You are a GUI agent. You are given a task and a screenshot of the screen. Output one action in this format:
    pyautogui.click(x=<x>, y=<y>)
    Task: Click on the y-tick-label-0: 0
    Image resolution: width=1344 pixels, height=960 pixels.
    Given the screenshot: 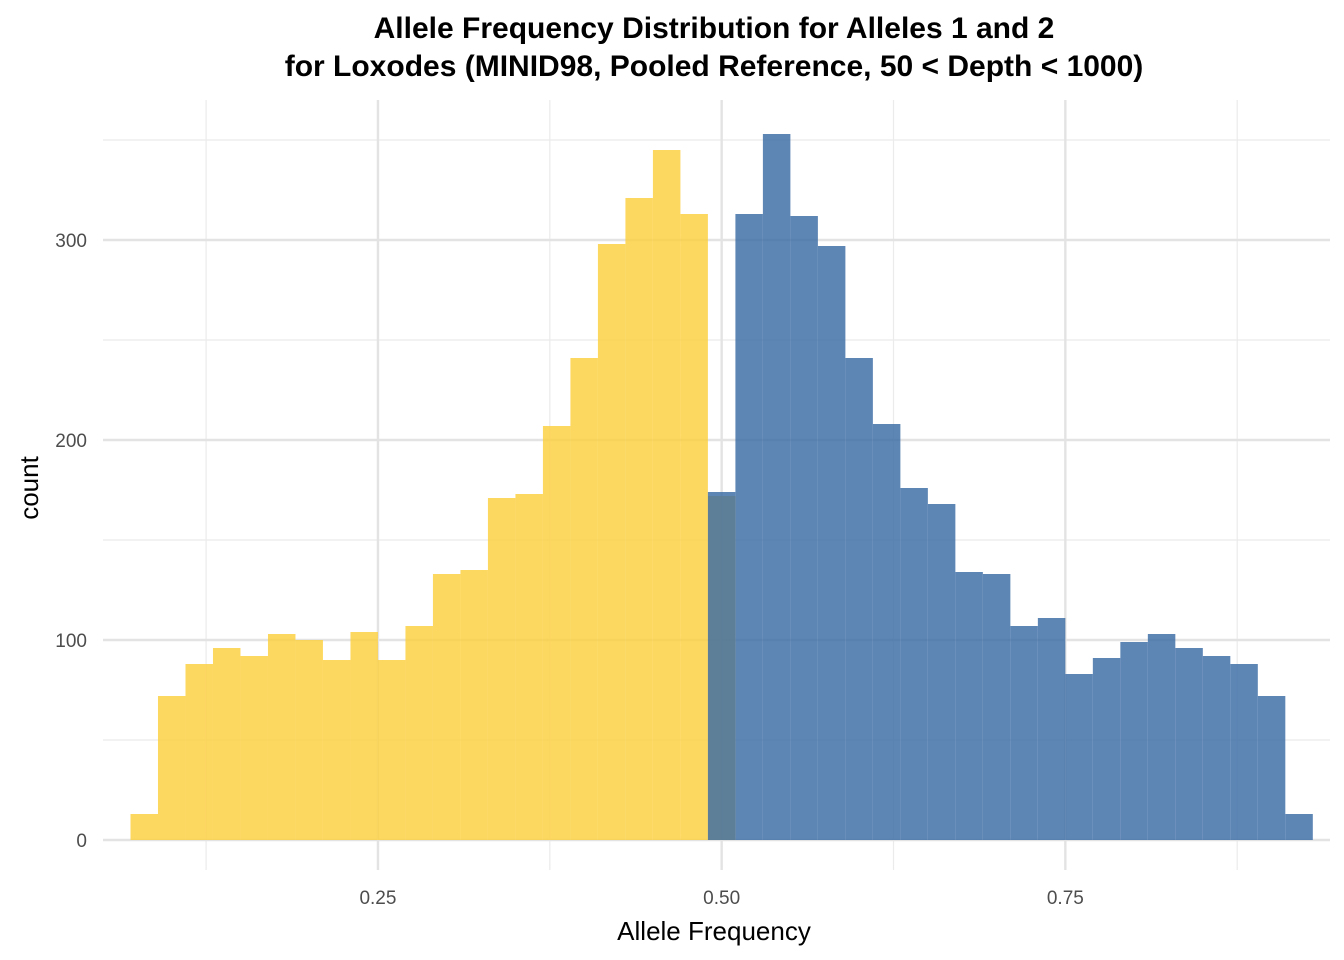 What is the action you would take?
    pyautogui.click(x=81, y=841)
    